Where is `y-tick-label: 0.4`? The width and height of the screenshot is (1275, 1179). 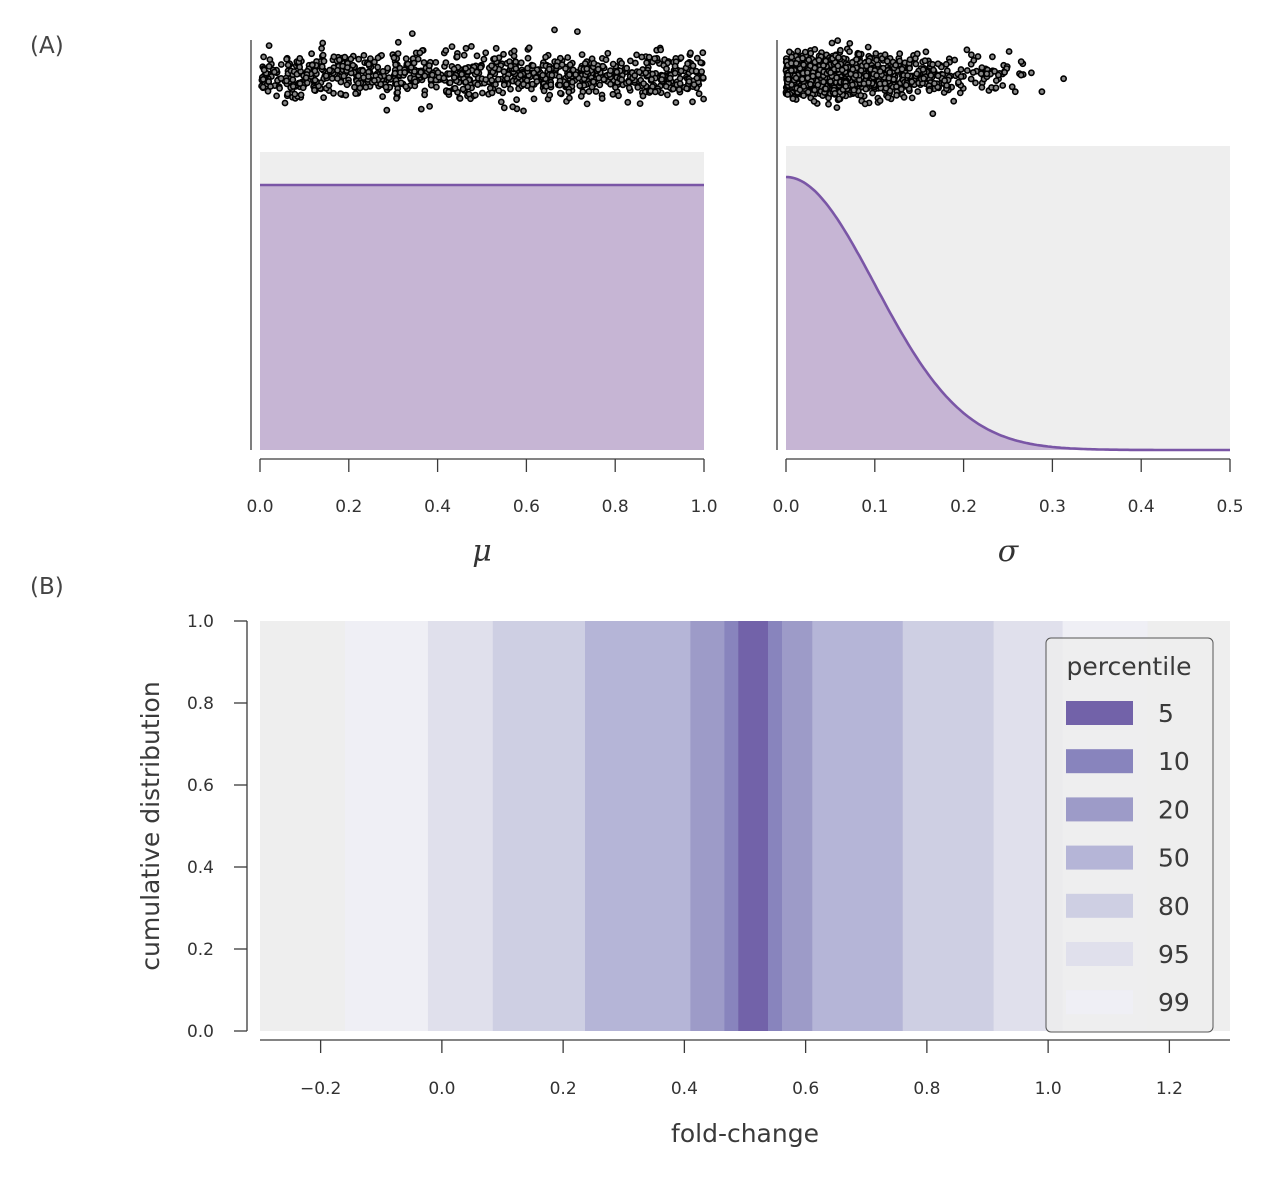 y-tick-label: 0.4 is located at coordinates (200, 868).